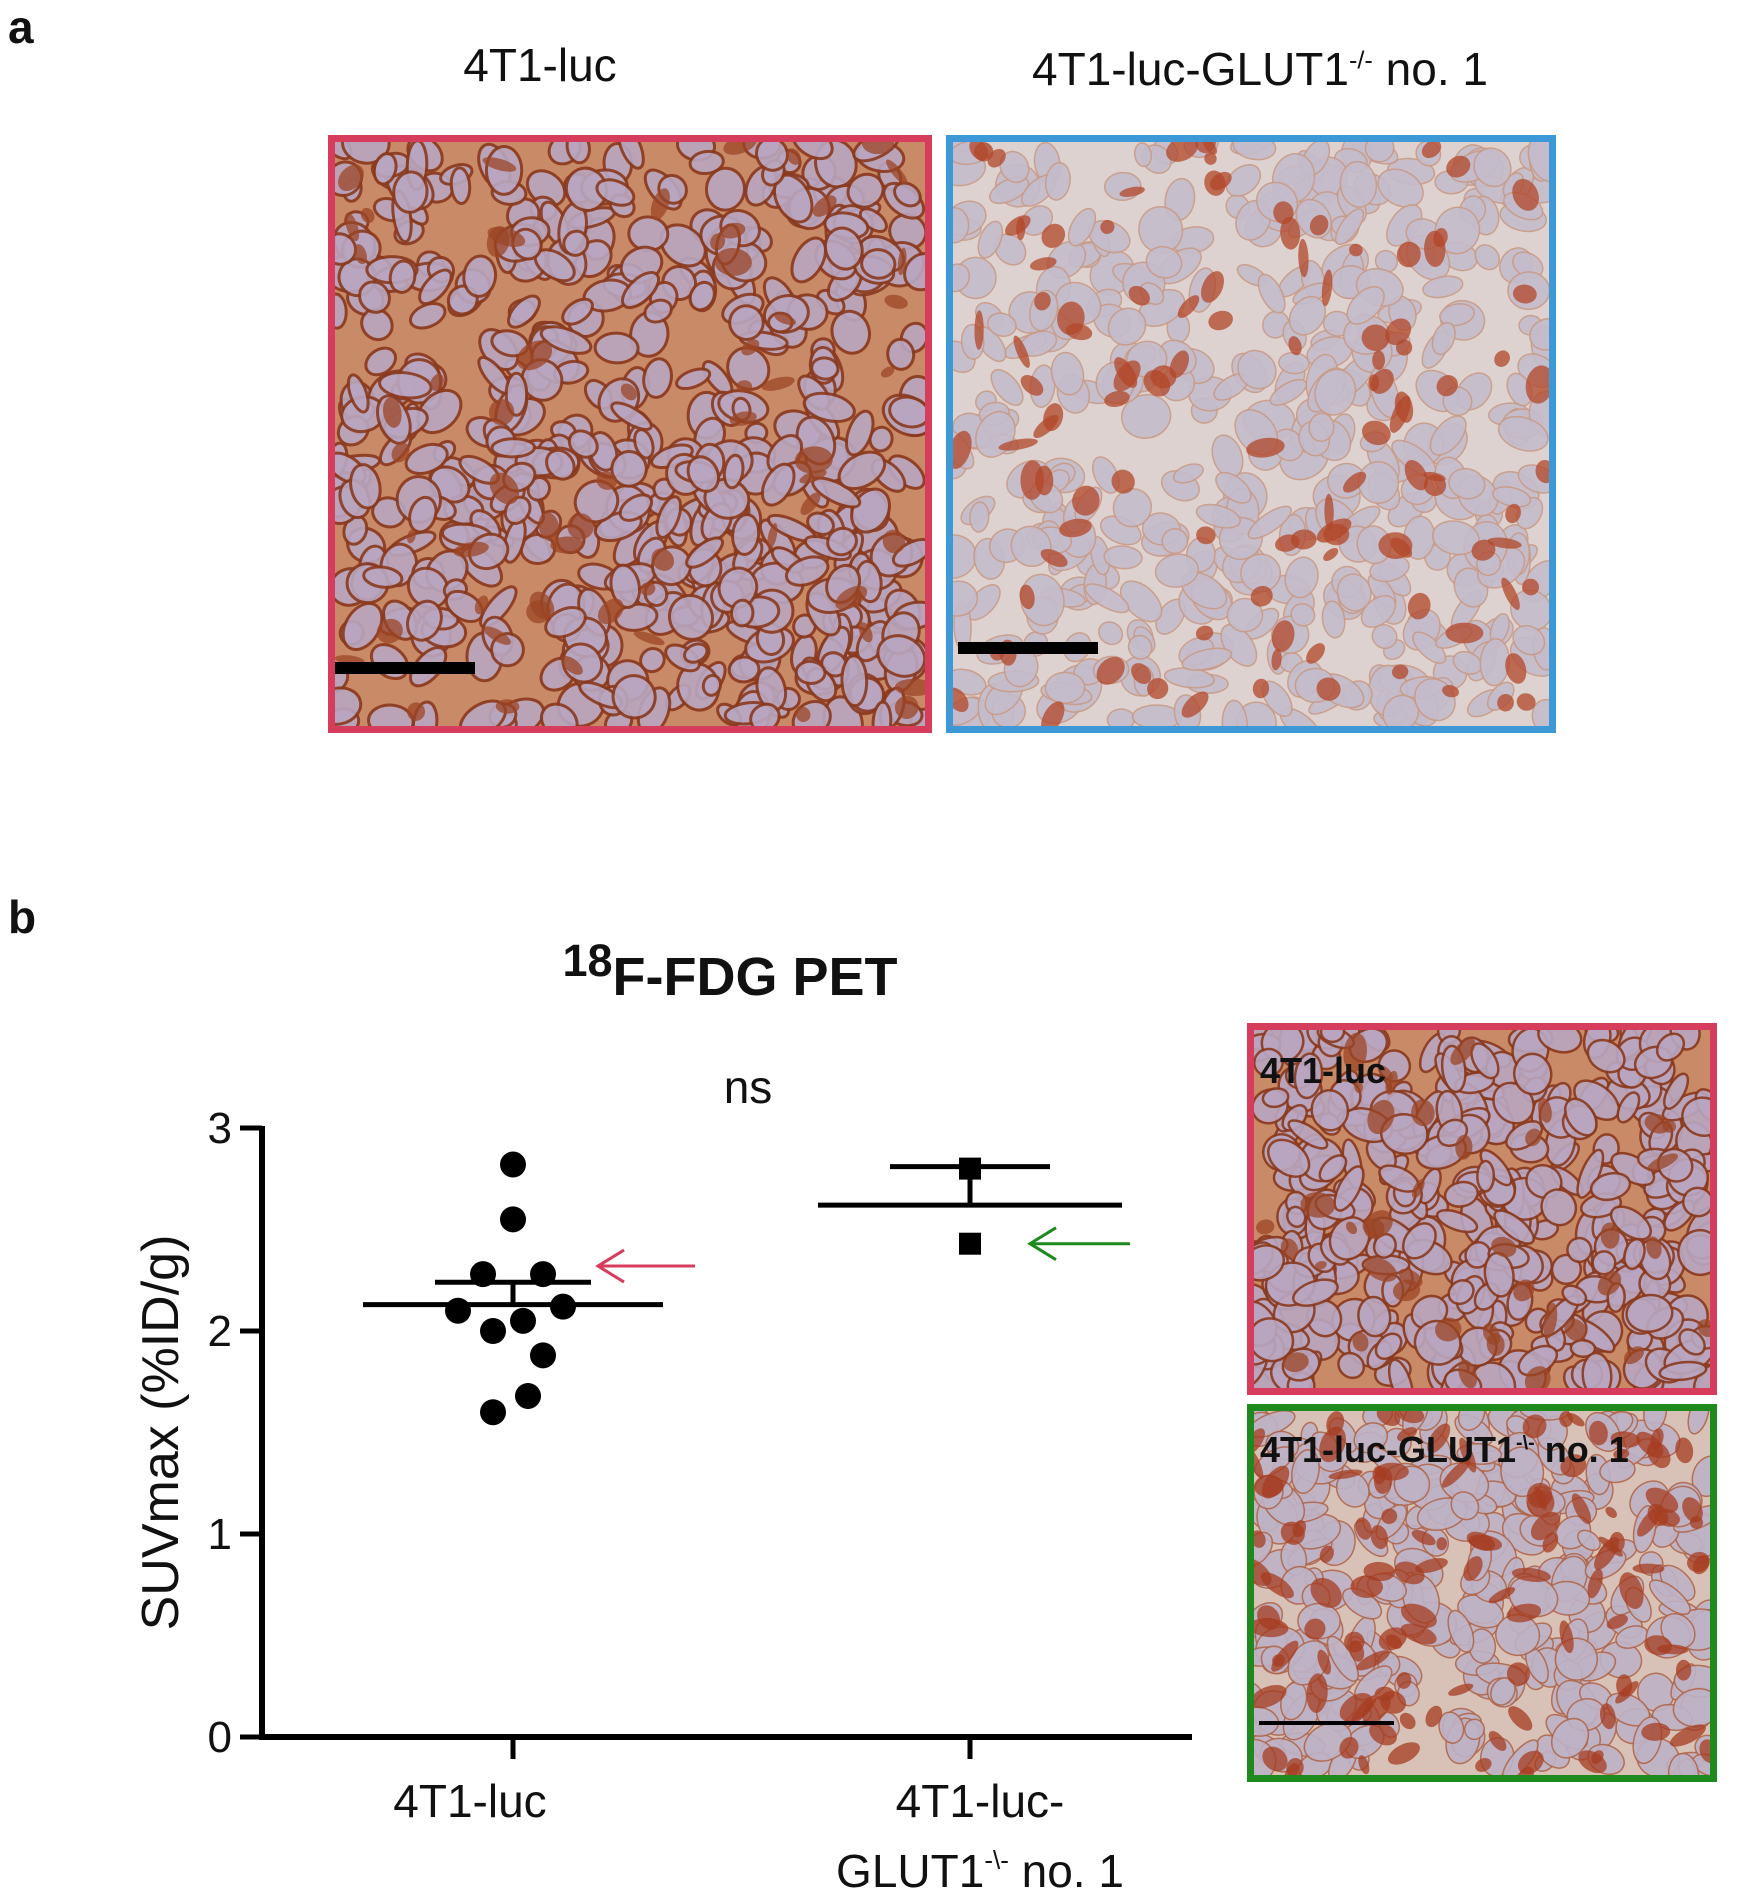  What do you see at coordinates (1581, 1449) in the screenshot?
I see `inset-bottom-label-suffix: no. 1` at bounding box center [1581, 1449].